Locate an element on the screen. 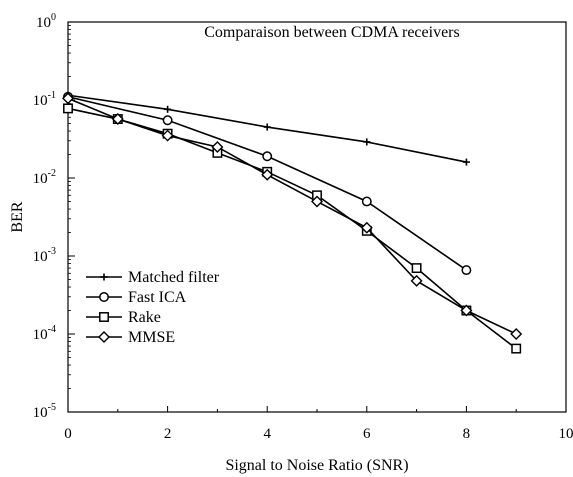  legend-item: Fast ICA is located at coordinates (136, 297).